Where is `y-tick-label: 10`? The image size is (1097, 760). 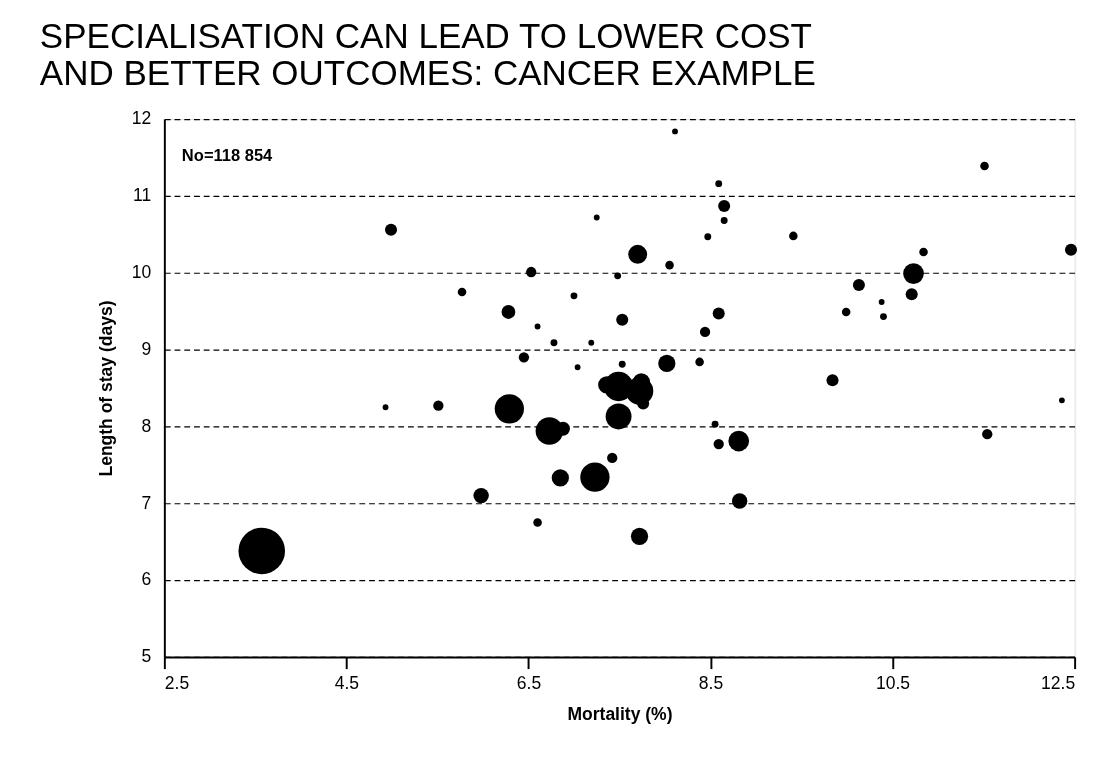
y-tick-label: 10 is located at coordinates (141, 272).